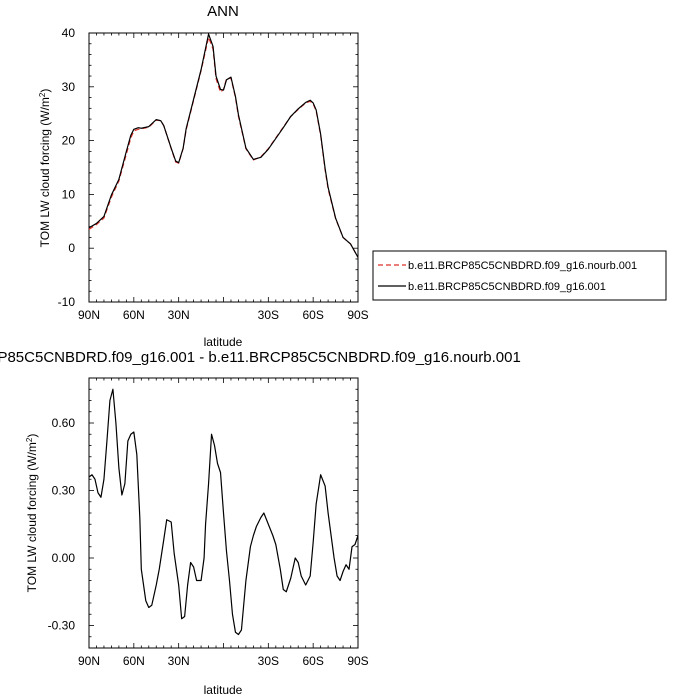 Image resolution: width=700 pixels, height=700 pixels. Describe the element at coordinates (357, 661) in the screenshot. I see `bottom-x-tick-label: 90S` at that location.